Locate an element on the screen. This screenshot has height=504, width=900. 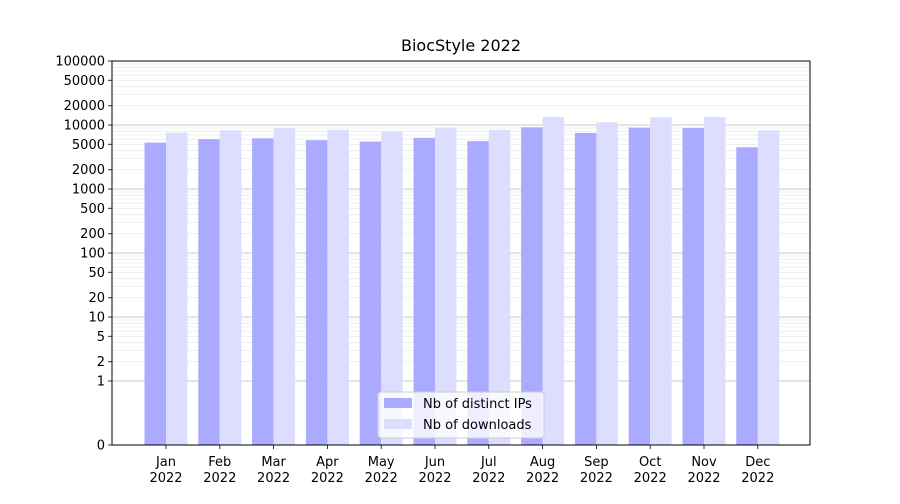
bar-downloads-feb is located at coordinates (230, 287).